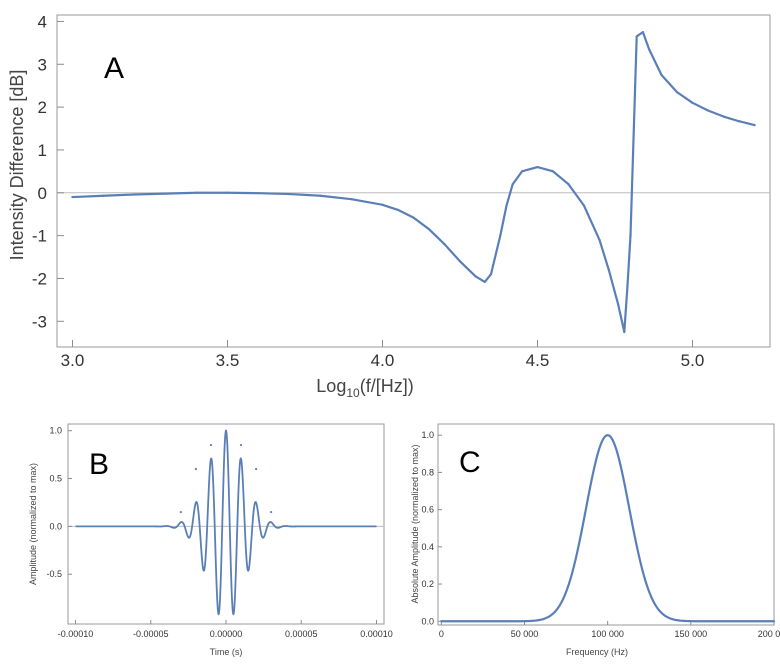 This screenshot has width=780, height=666. I want to click on panel-c-y-axis-label: Absolute Amplitude (normalized to max), so click(415, 523).